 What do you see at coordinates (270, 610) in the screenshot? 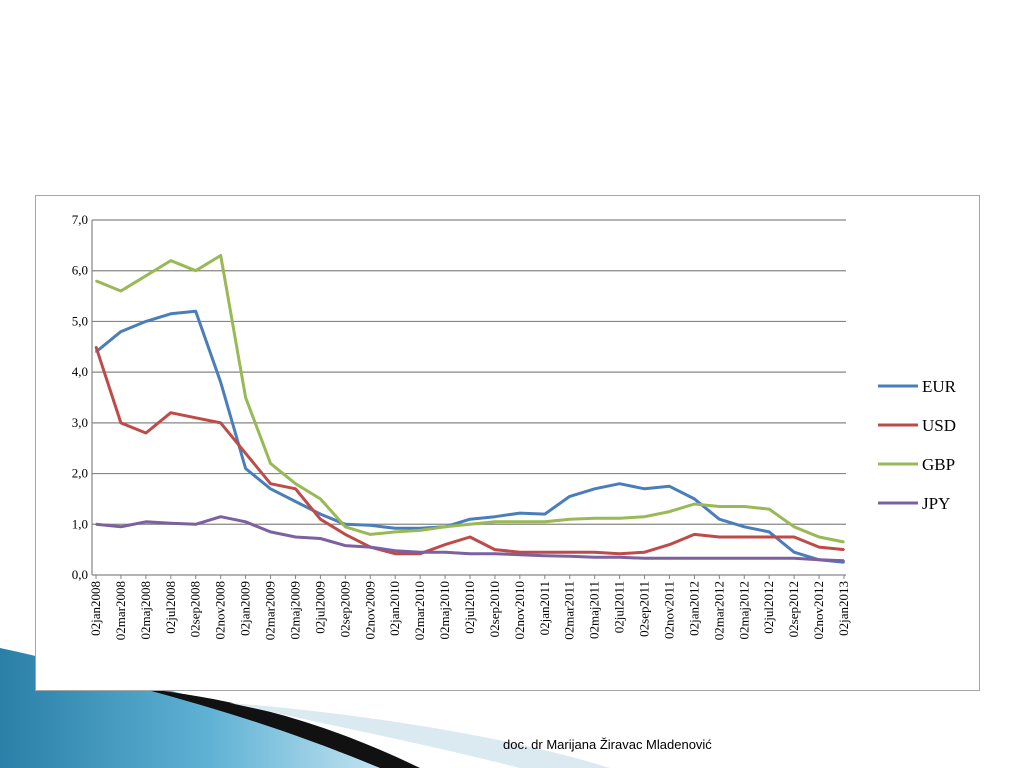
I see `x-tick-label: 02mar2009` at bounding box center [270, 610].